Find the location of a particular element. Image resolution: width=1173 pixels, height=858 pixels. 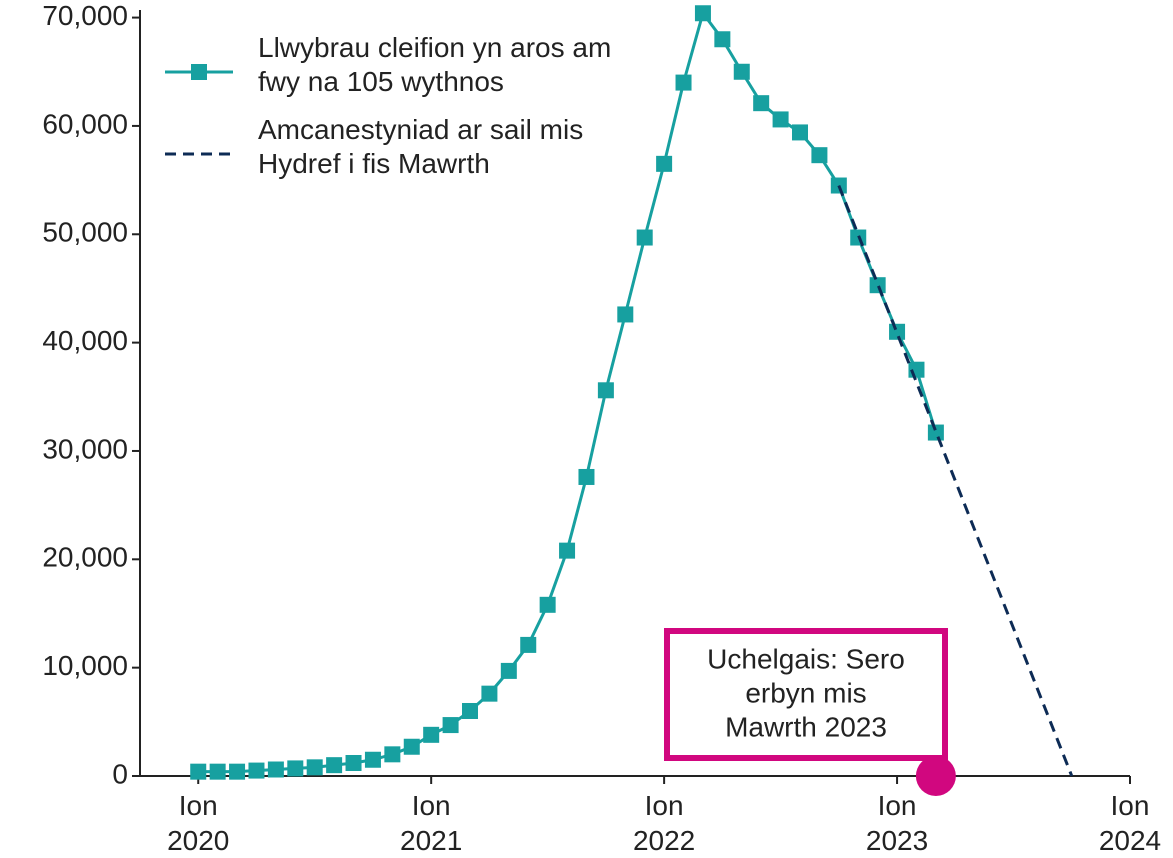

text-line: Llwybrau cleifion yn aros am is located at coordinates (434, 47).